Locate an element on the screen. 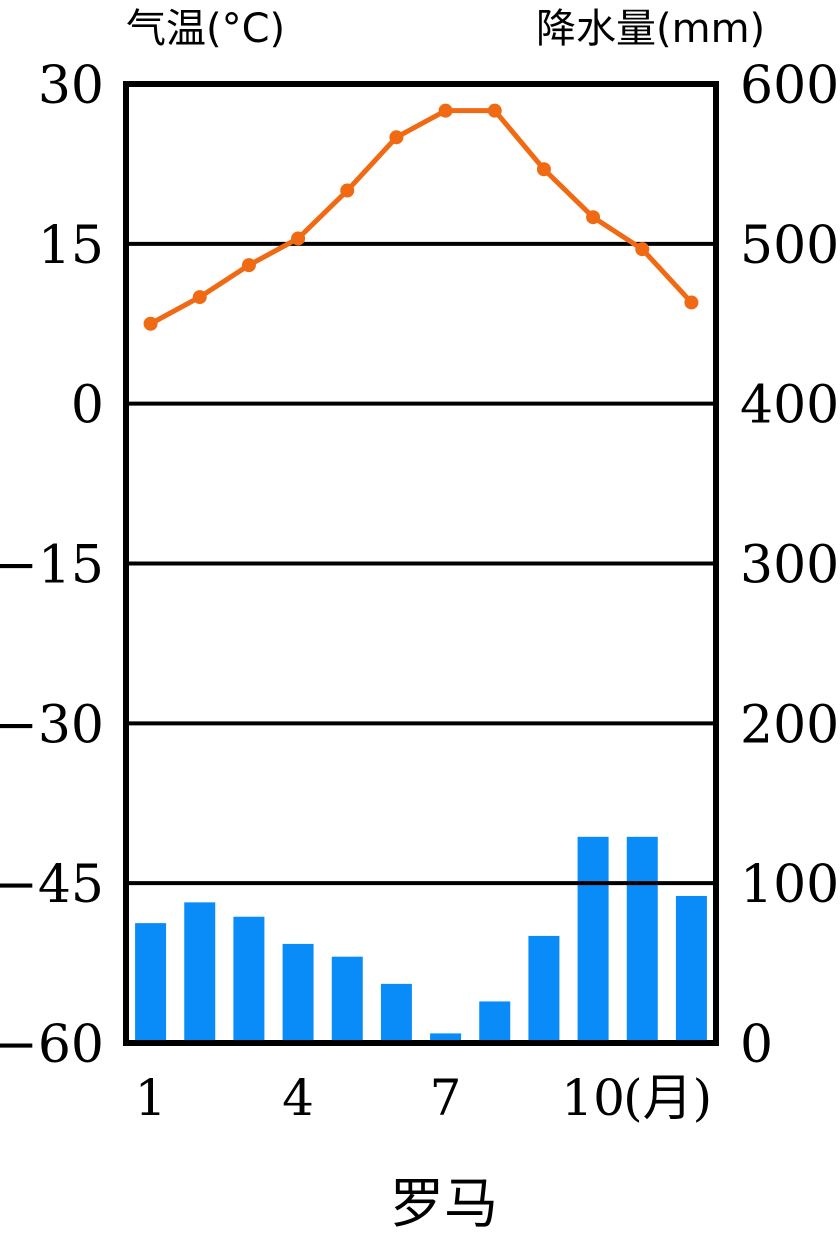 This screenshot has height=1233, width=840. precipitation-tick-label: 100 is located at coordinates (789, 885).